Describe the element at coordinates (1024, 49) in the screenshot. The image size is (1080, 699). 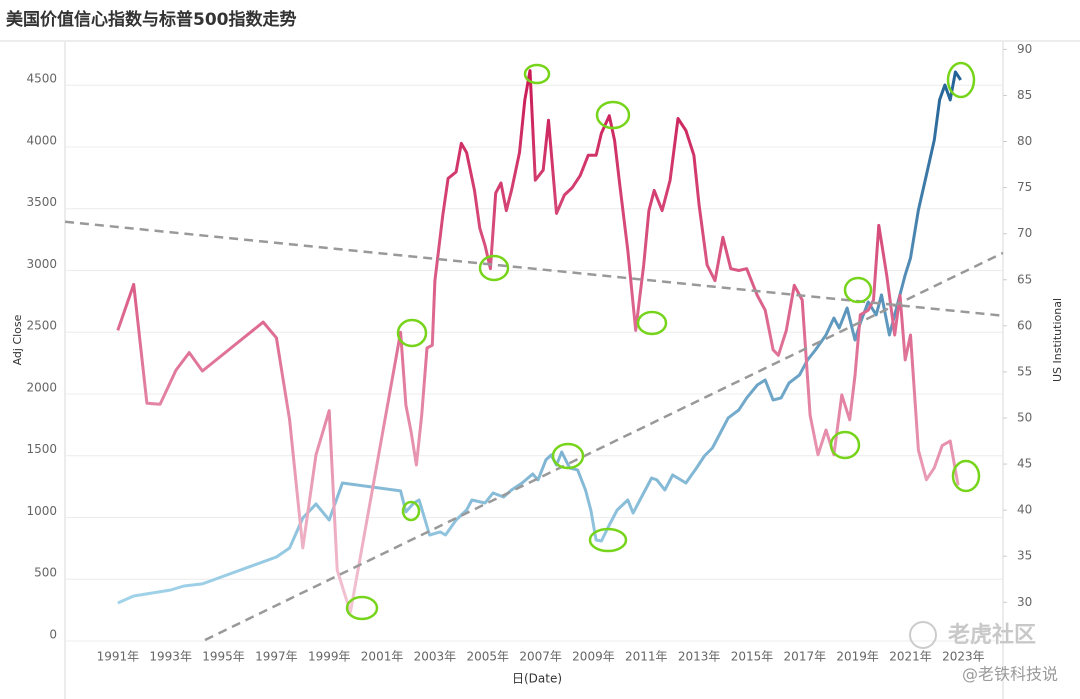
I see `y2-tick-label: 90` at that location.